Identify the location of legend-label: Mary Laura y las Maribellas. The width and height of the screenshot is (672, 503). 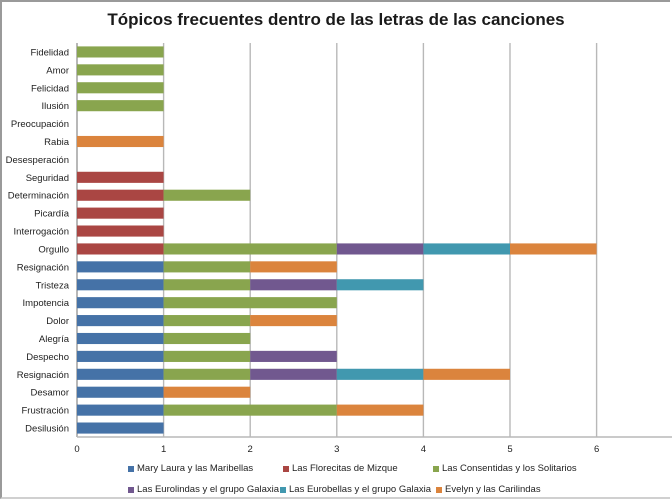
(195, 468).